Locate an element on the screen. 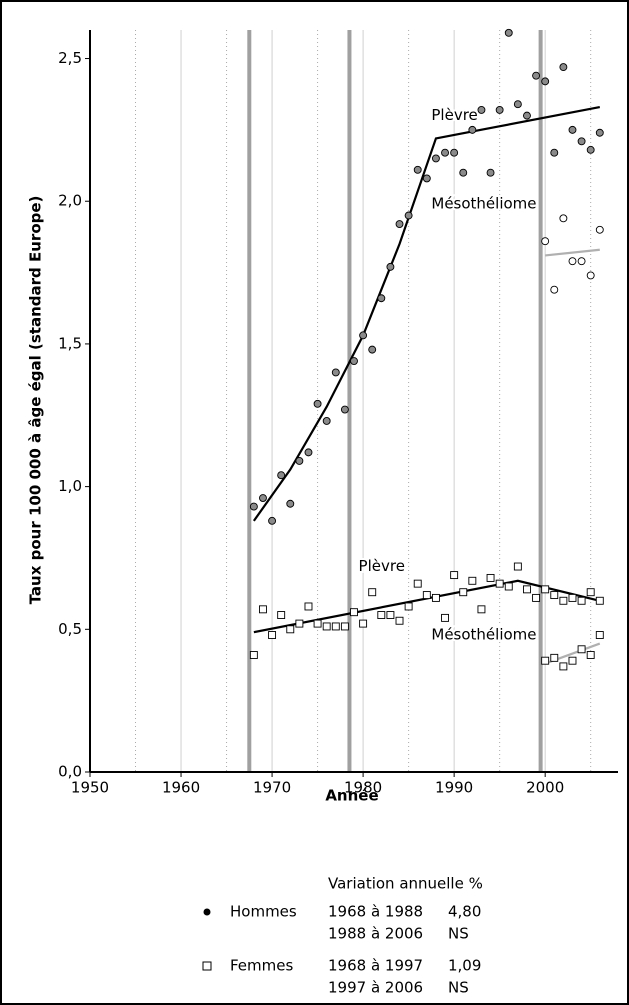  x-tick-label: 1980 is located at coordinates (363, 788).